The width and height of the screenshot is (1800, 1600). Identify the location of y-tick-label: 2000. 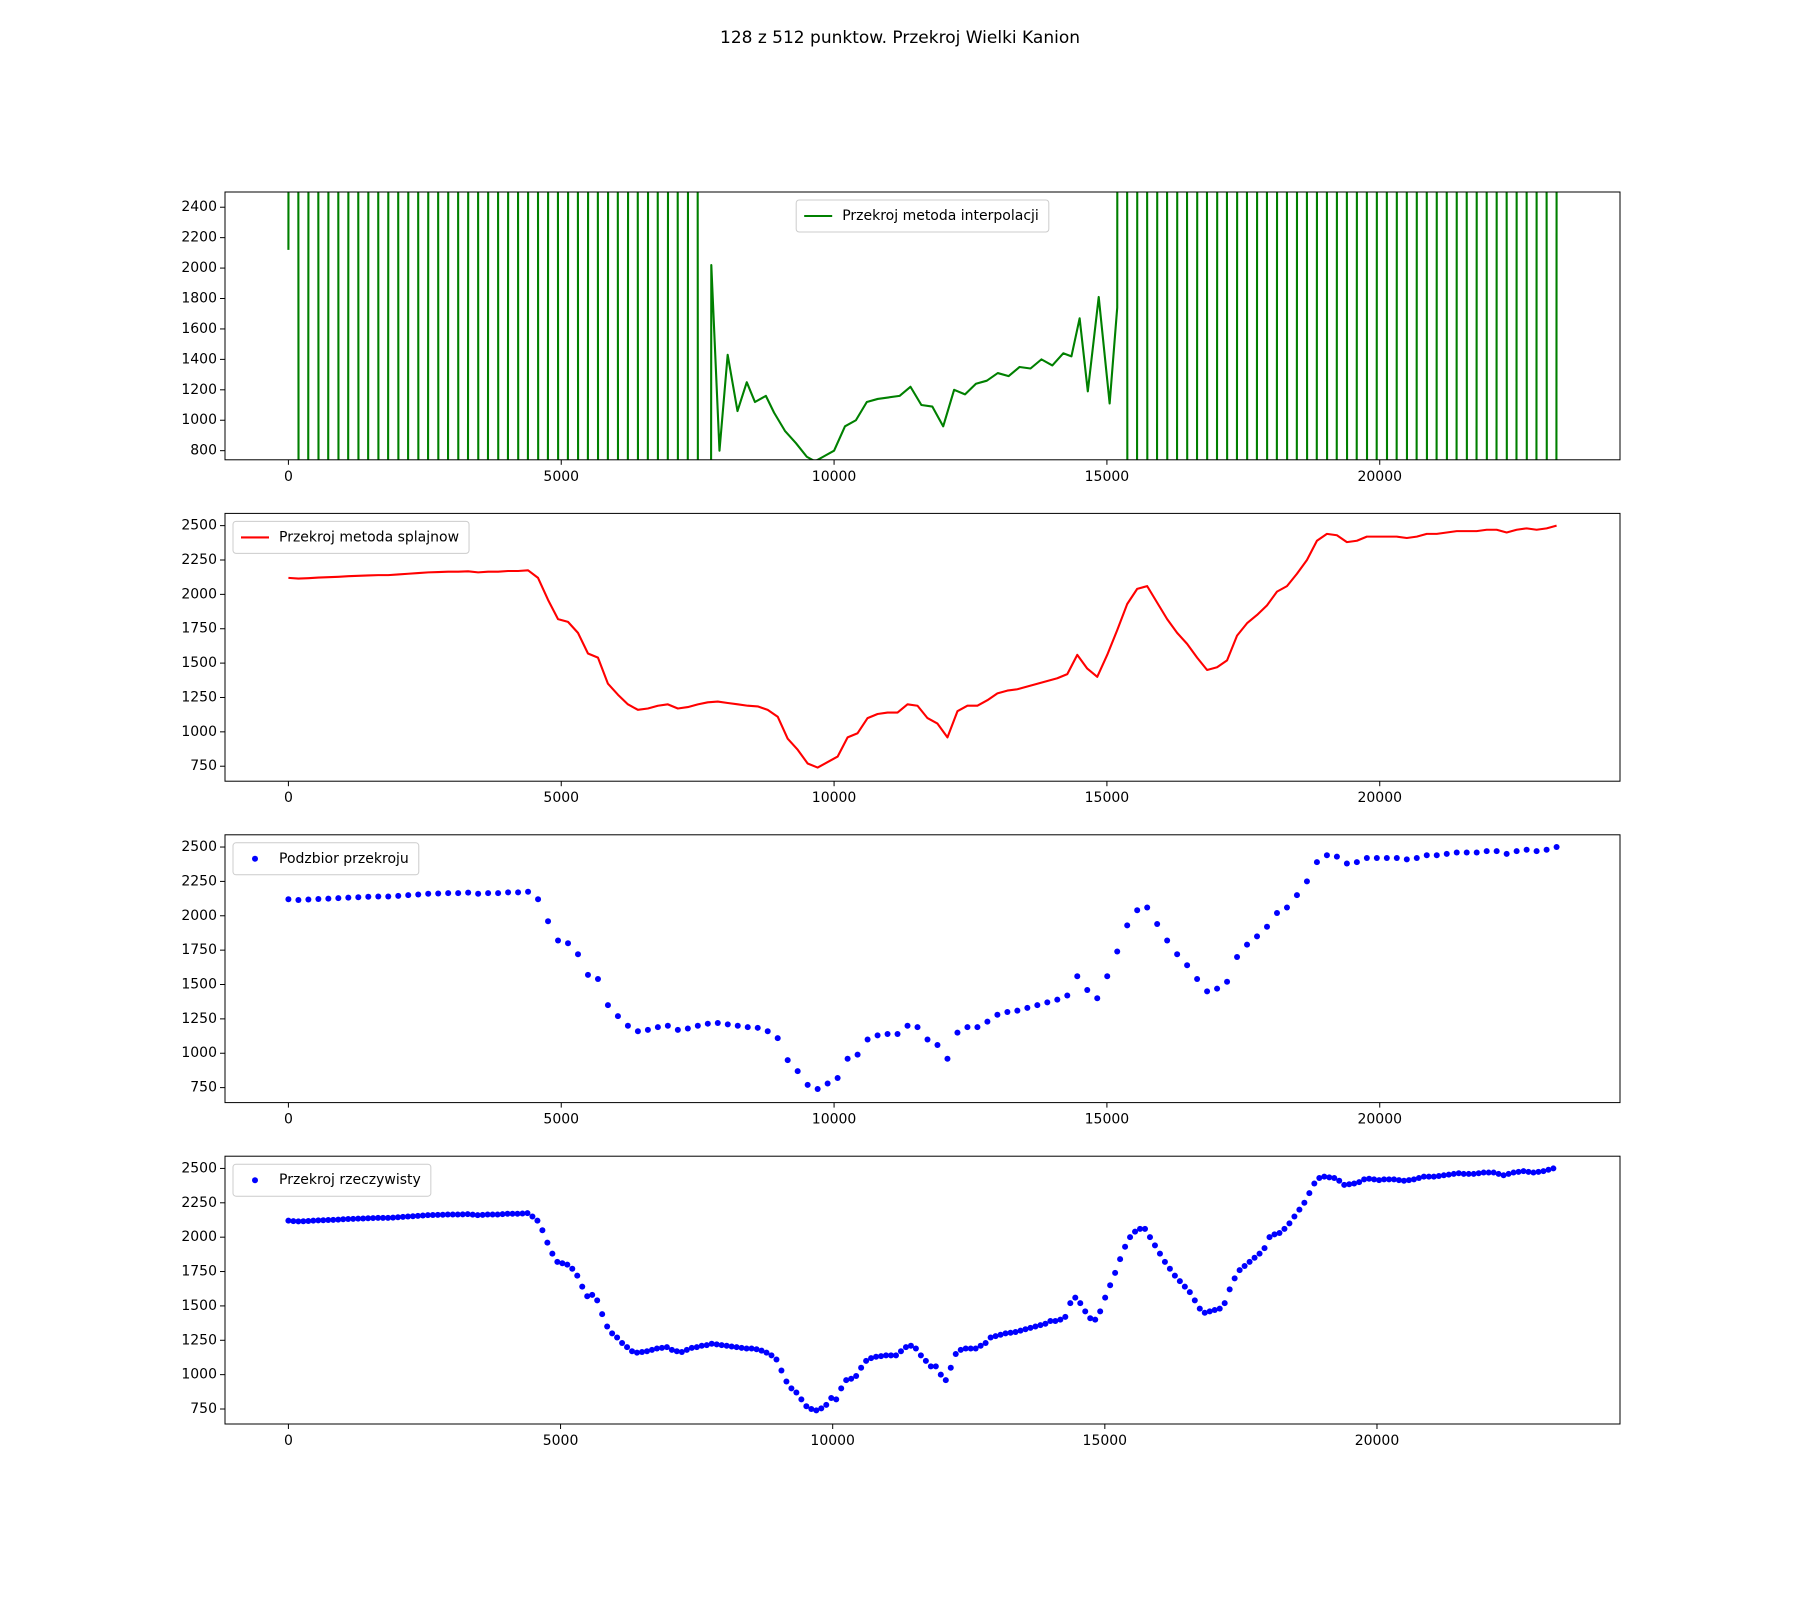
(199, 1237).